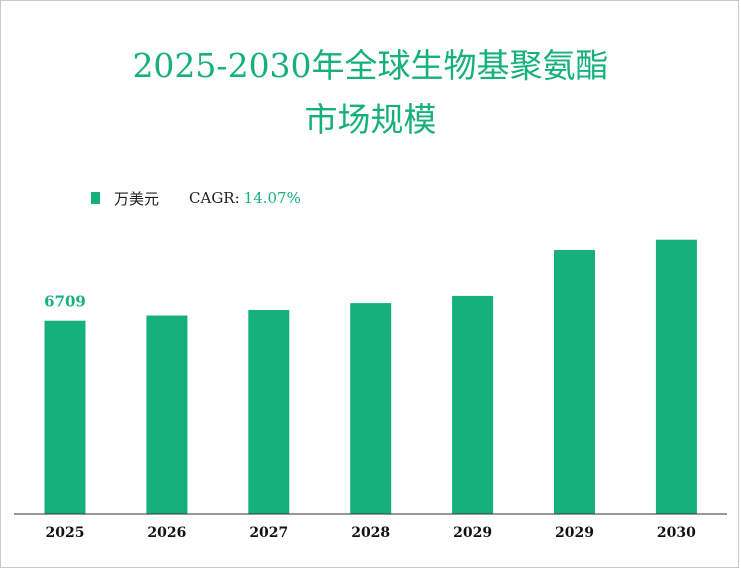  Describe the element at coordinates (574, 533) in the screenshot. I see `x-tick-label-5: 2029` at that location.